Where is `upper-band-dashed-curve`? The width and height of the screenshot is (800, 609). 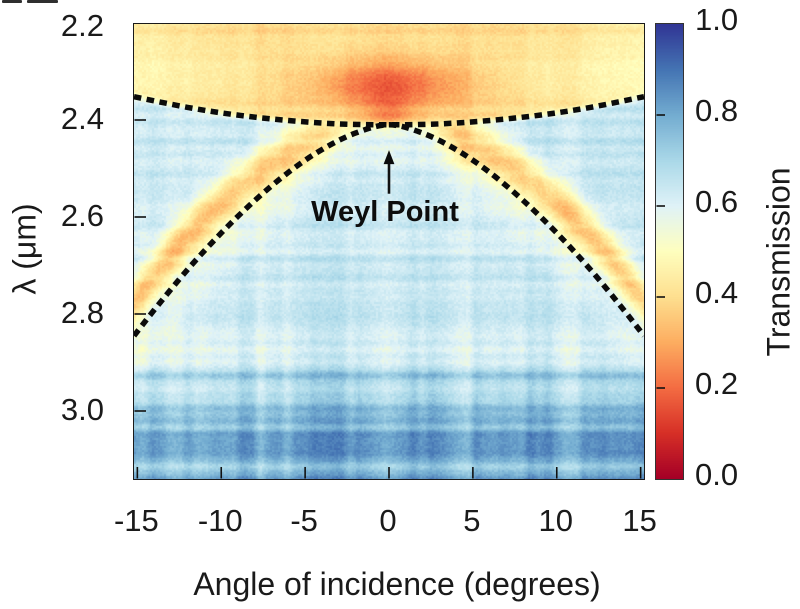 upper-band-dashed-curve is located at coordinates (389, 111).